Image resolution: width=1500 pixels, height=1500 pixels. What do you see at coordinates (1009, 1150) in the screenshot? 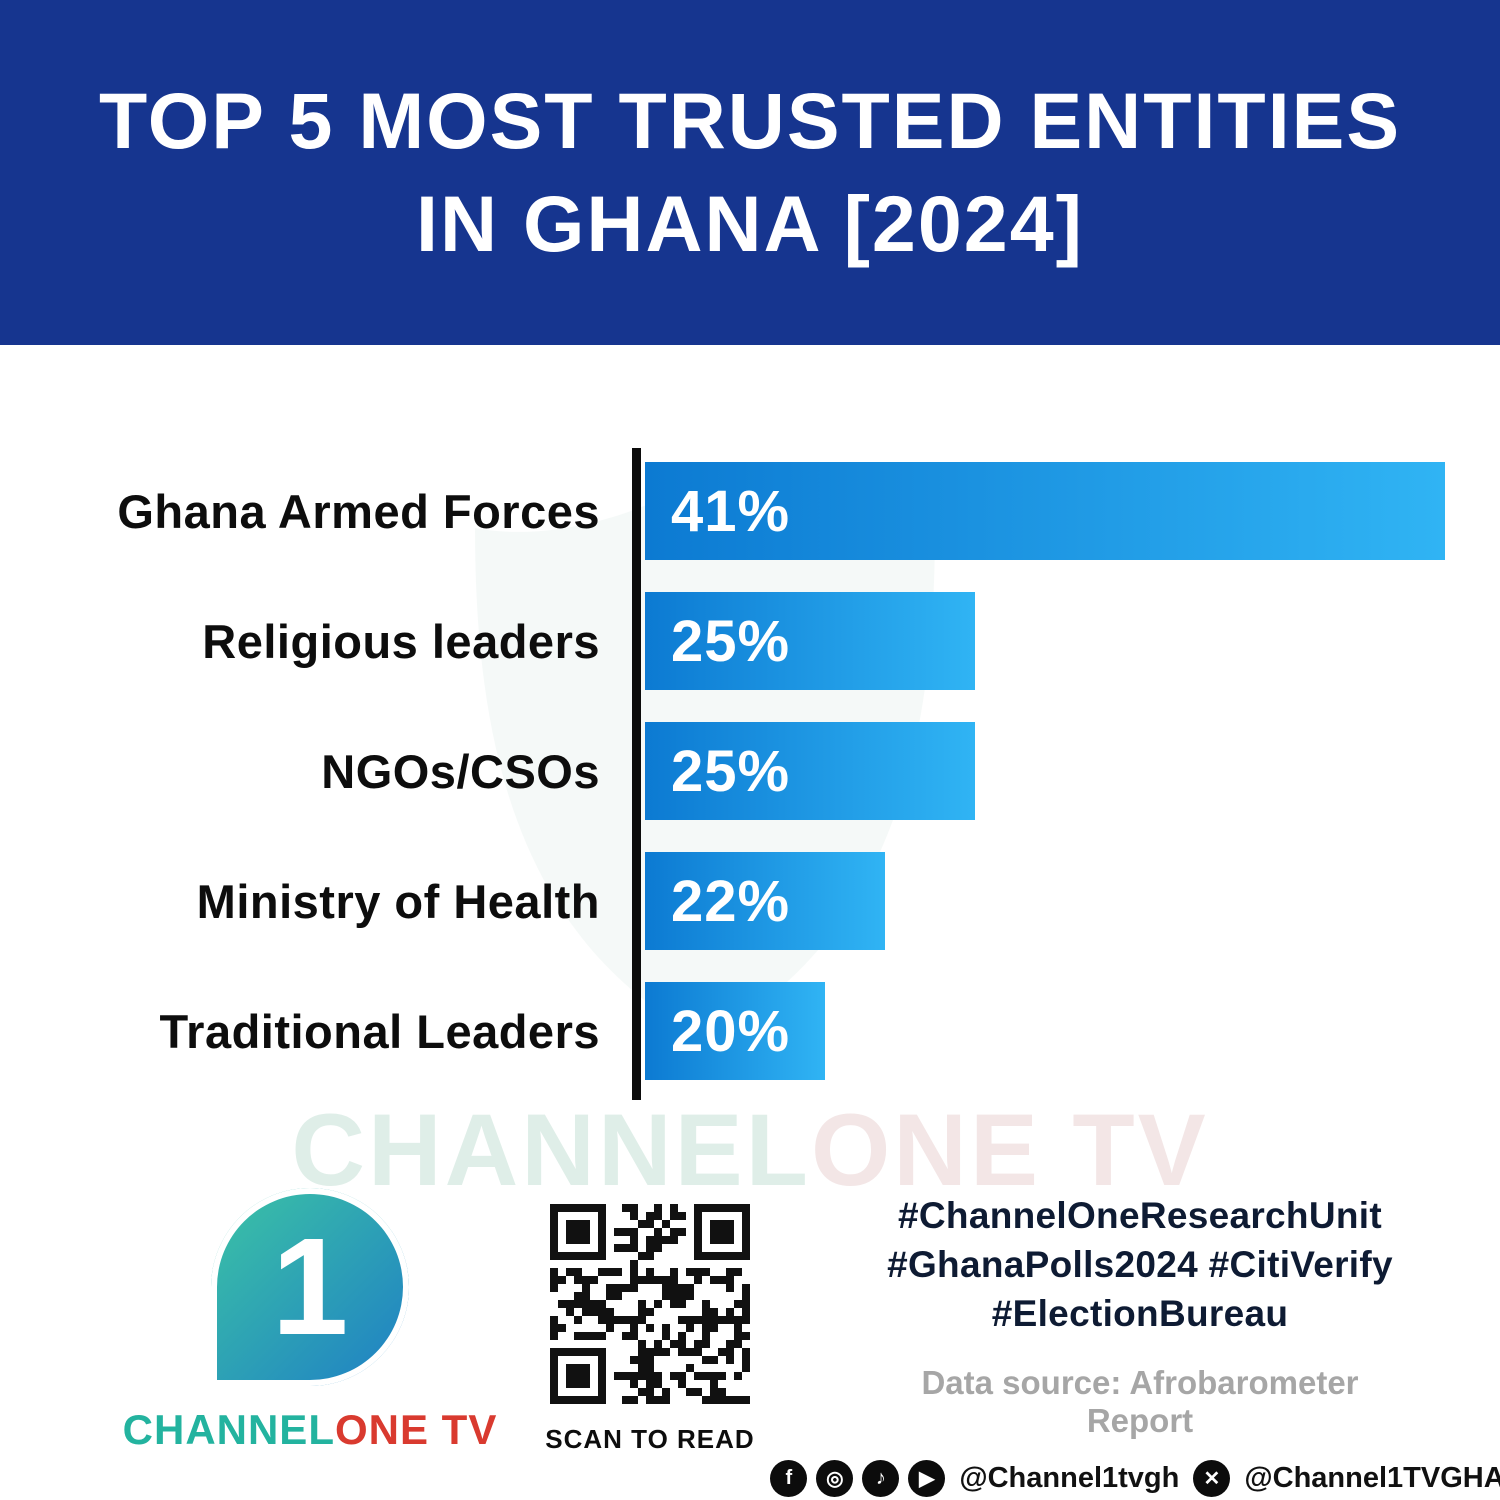
I see `watermark-one-tv: ONE TV` at bounding box center [1009, 1150].